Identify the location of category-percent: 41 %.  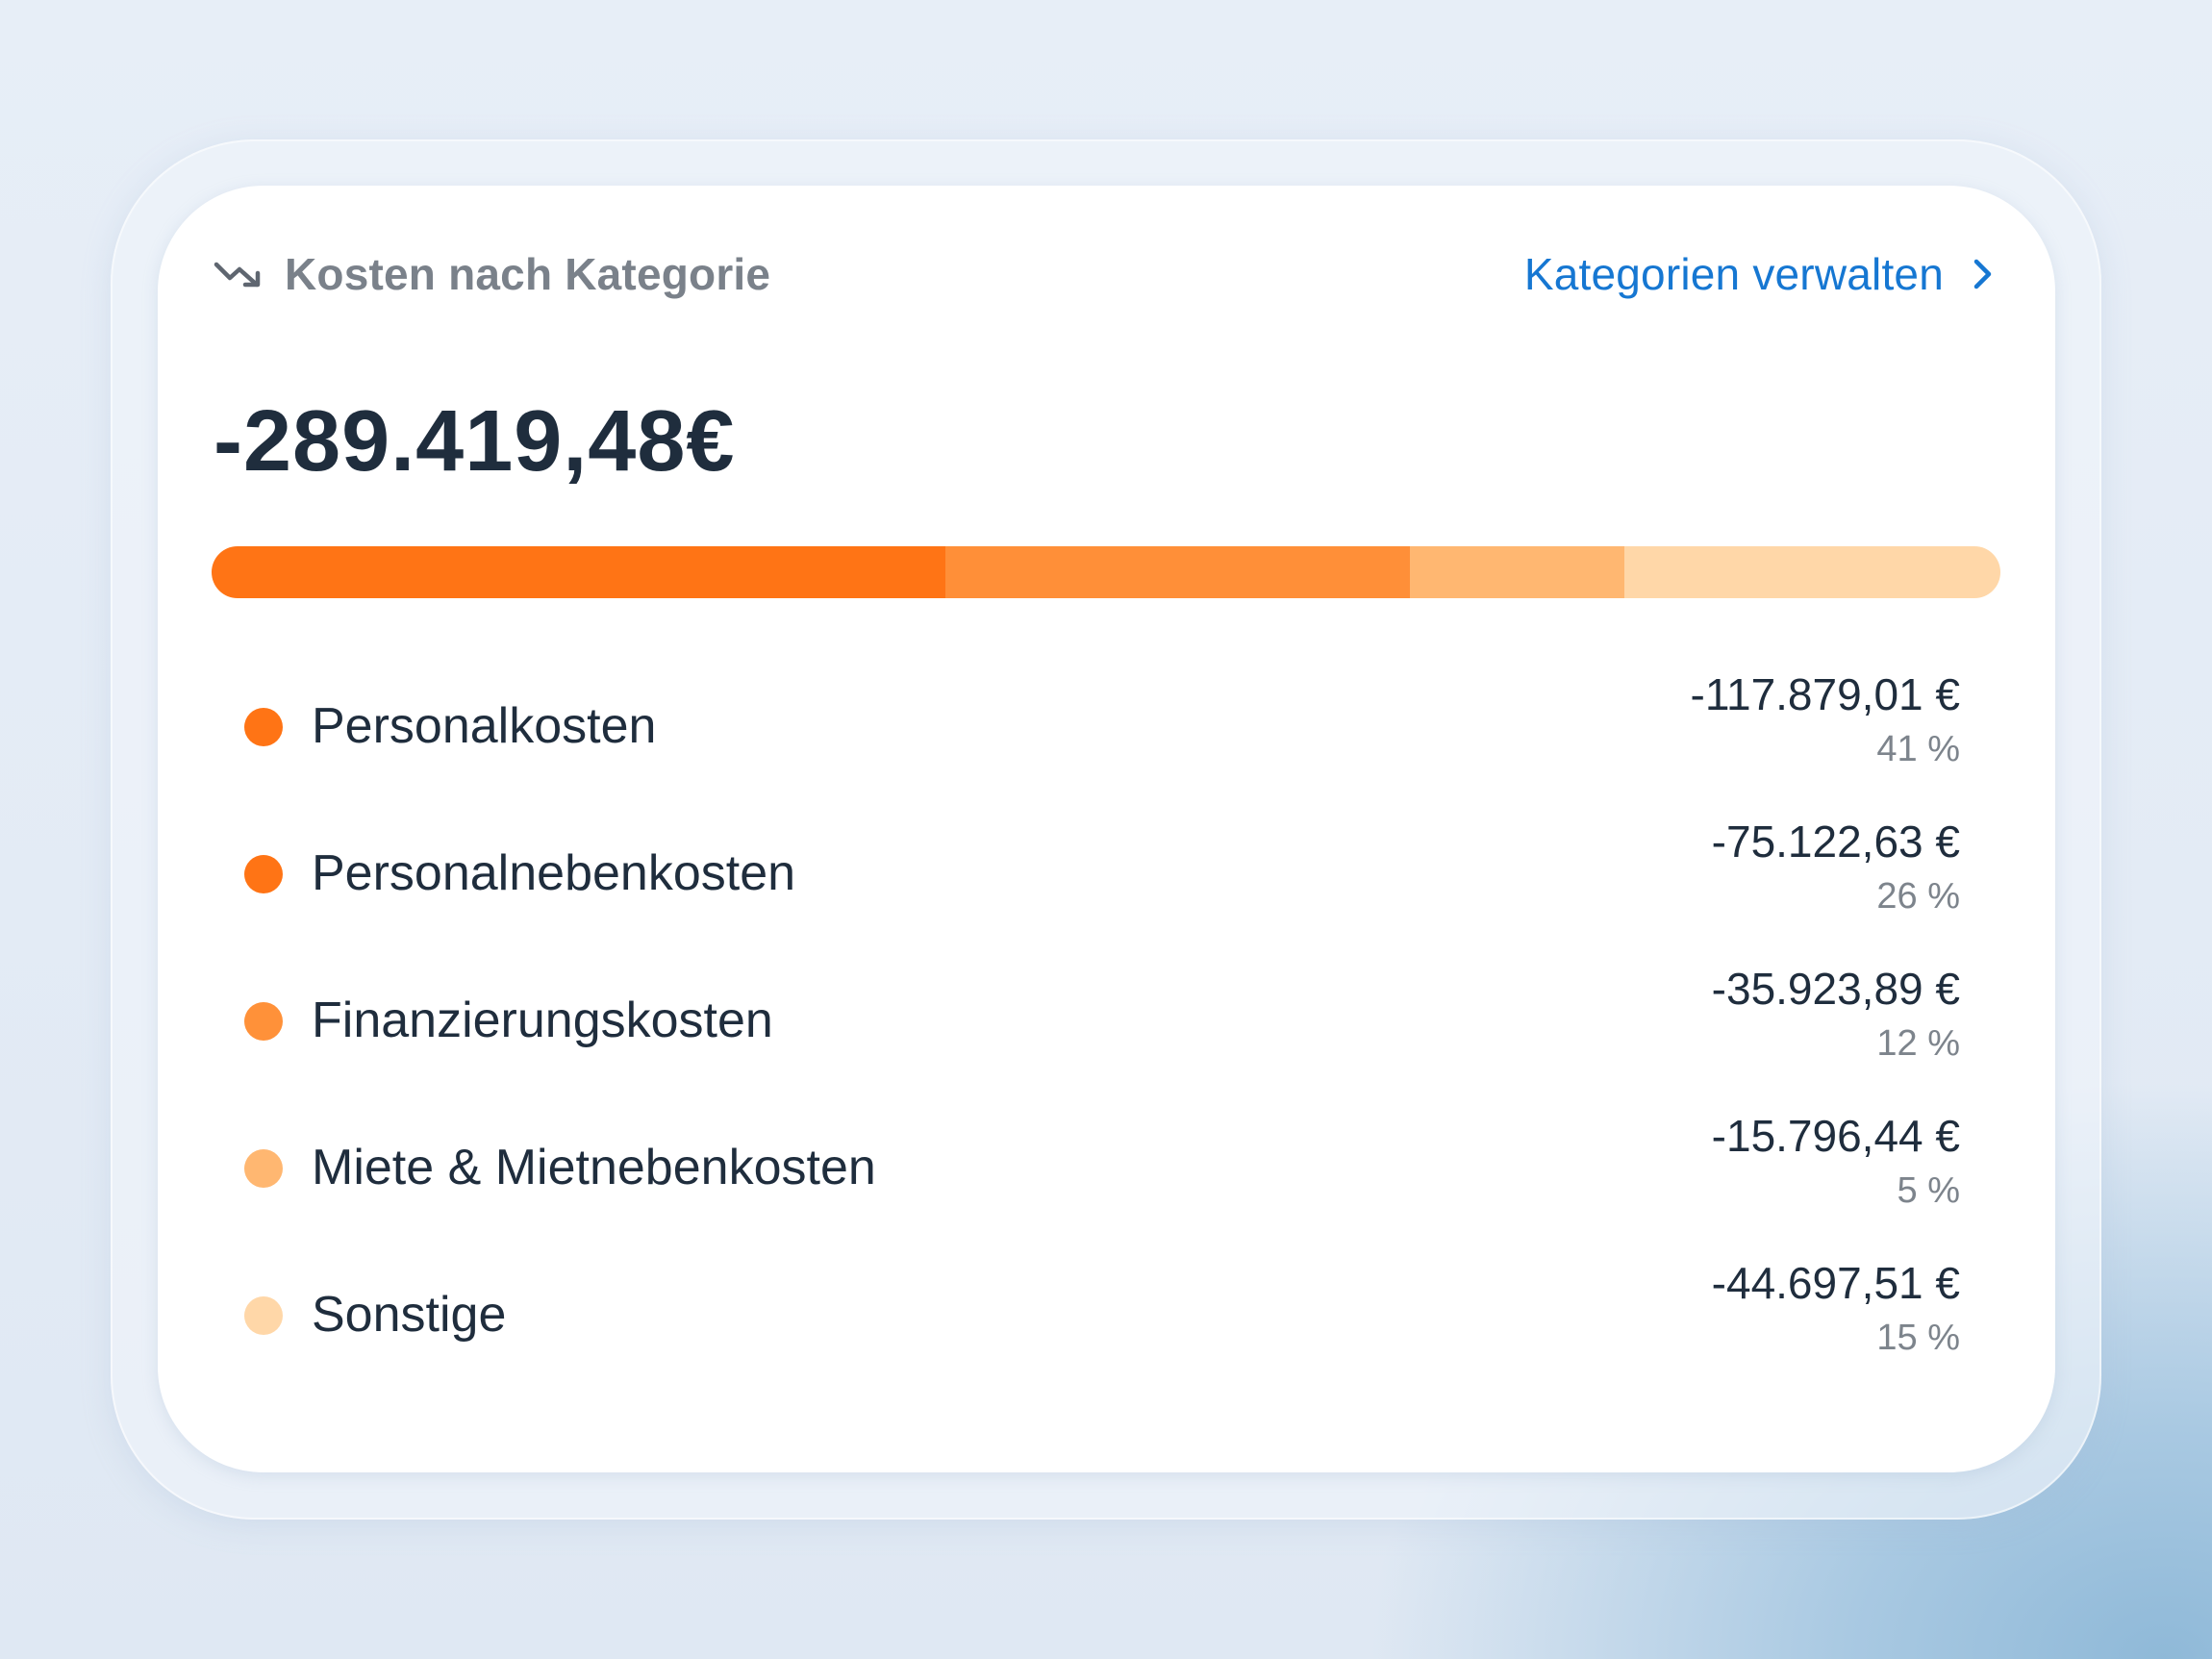
(1918, 749).